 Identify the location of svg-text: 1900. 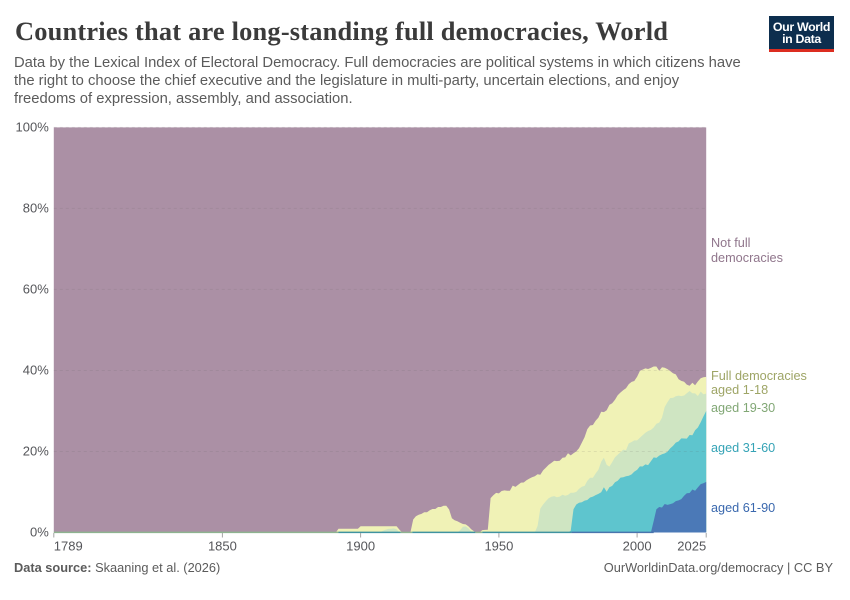
(360, 546).